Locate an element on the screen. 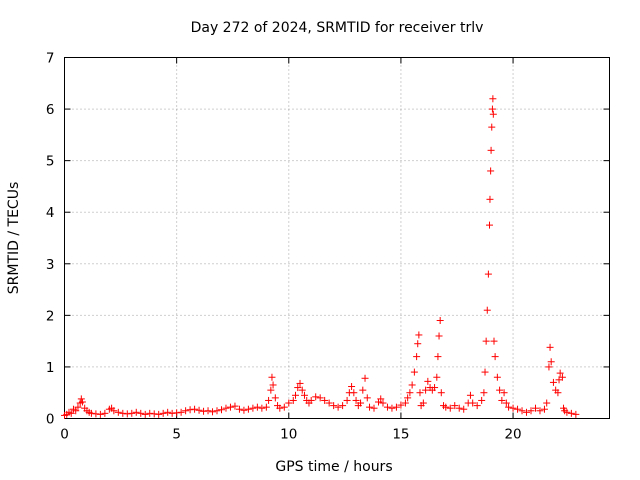  y-tick-label: 2 is located at coordinates (50, 316).